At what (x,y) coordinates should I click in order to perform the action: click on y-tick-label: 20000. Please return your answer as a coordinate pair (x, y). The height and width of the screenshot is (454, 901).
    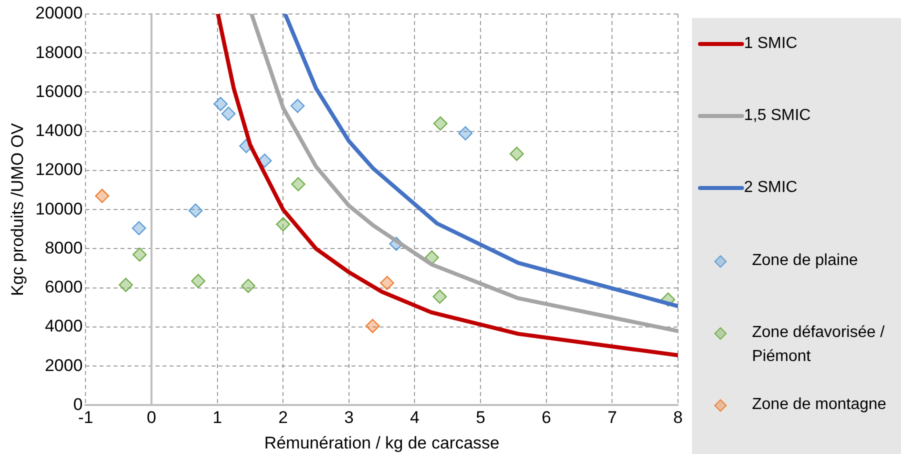
    Looking at the image, I should click on (59, 13).